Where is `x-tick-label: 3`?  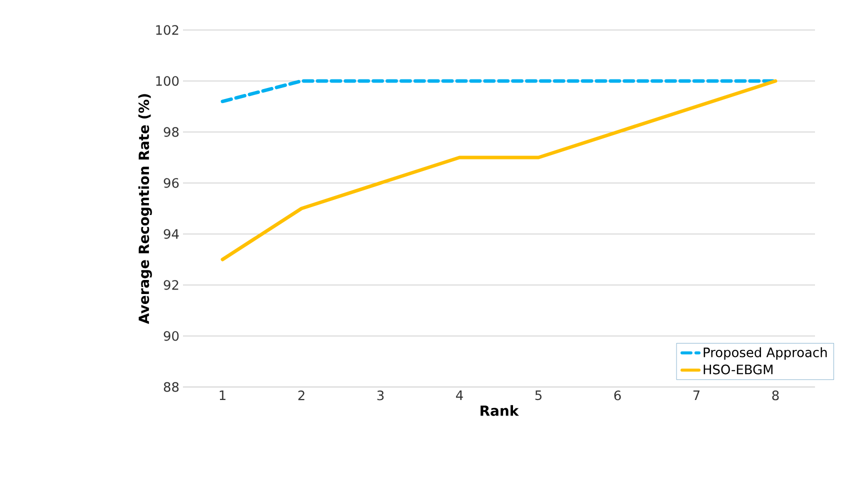
x-tick-label: 3 is located at coordinates (380, 395).